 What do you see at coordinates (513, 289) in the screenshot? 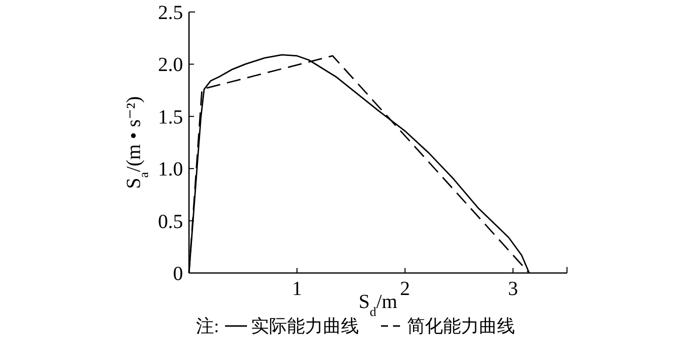
I see `x-tick-label: 3` at bounding box center [513, 289].